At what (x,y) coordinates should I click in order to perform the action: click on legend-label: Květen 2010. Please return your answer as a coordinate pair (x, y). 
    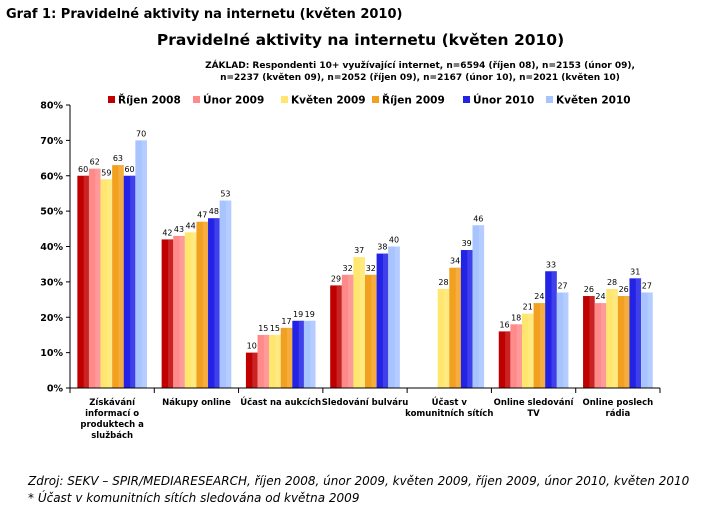
    Looking at the image, I should click on (593, 101).